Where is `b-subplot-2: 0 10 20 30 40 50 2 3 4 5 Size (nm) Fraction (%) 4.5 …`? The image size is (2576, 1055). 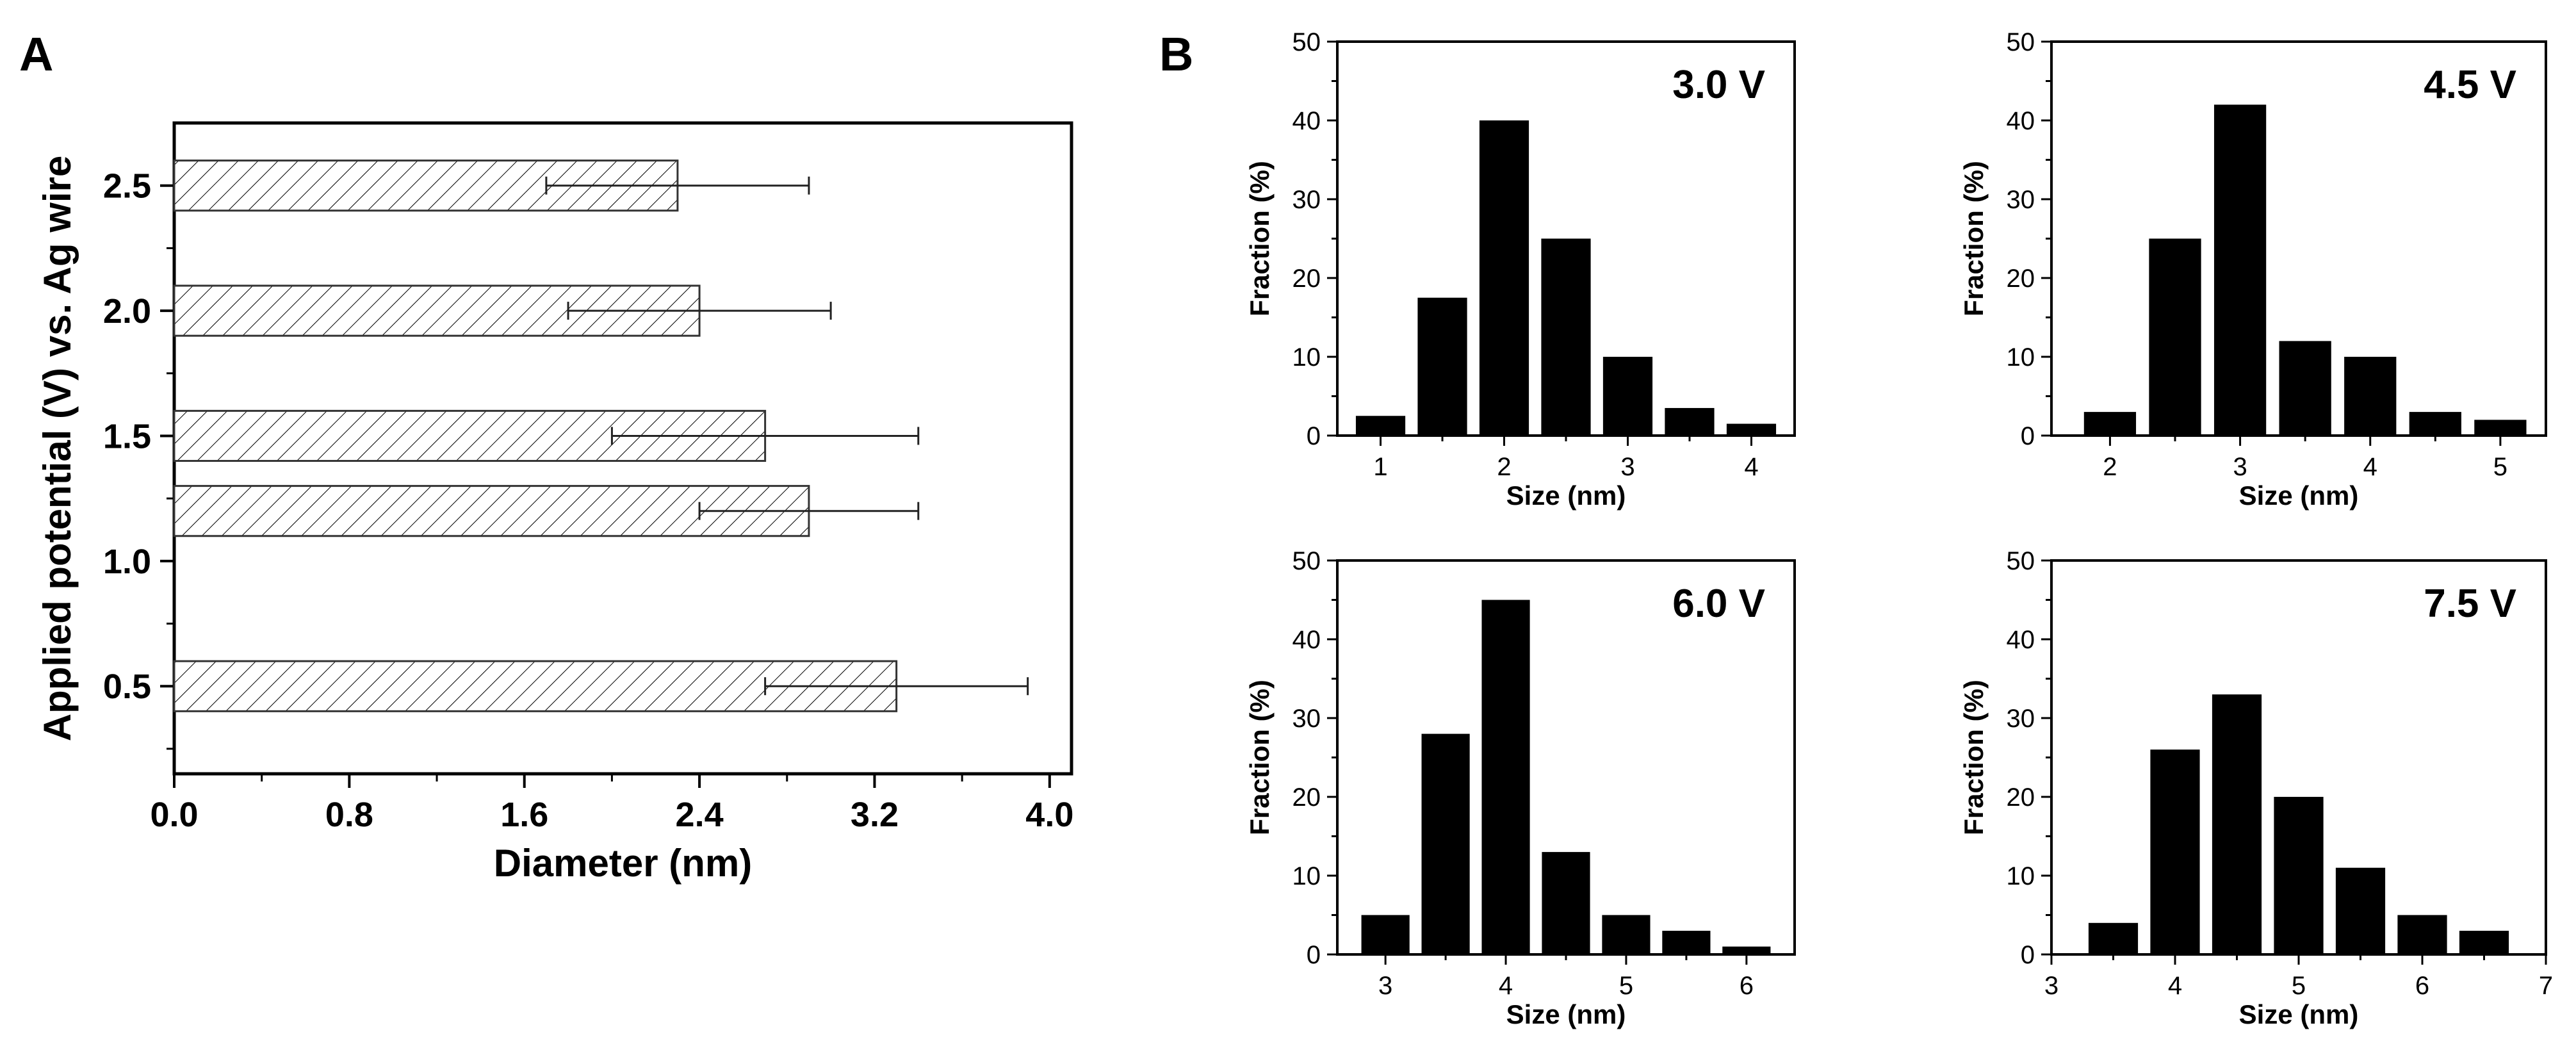 b-subplot-2: 0 10 20 30 40 50 2 3 4 5 Size (nm) Fraction (%) 4.5 … is located at coordinates (2253, 269).